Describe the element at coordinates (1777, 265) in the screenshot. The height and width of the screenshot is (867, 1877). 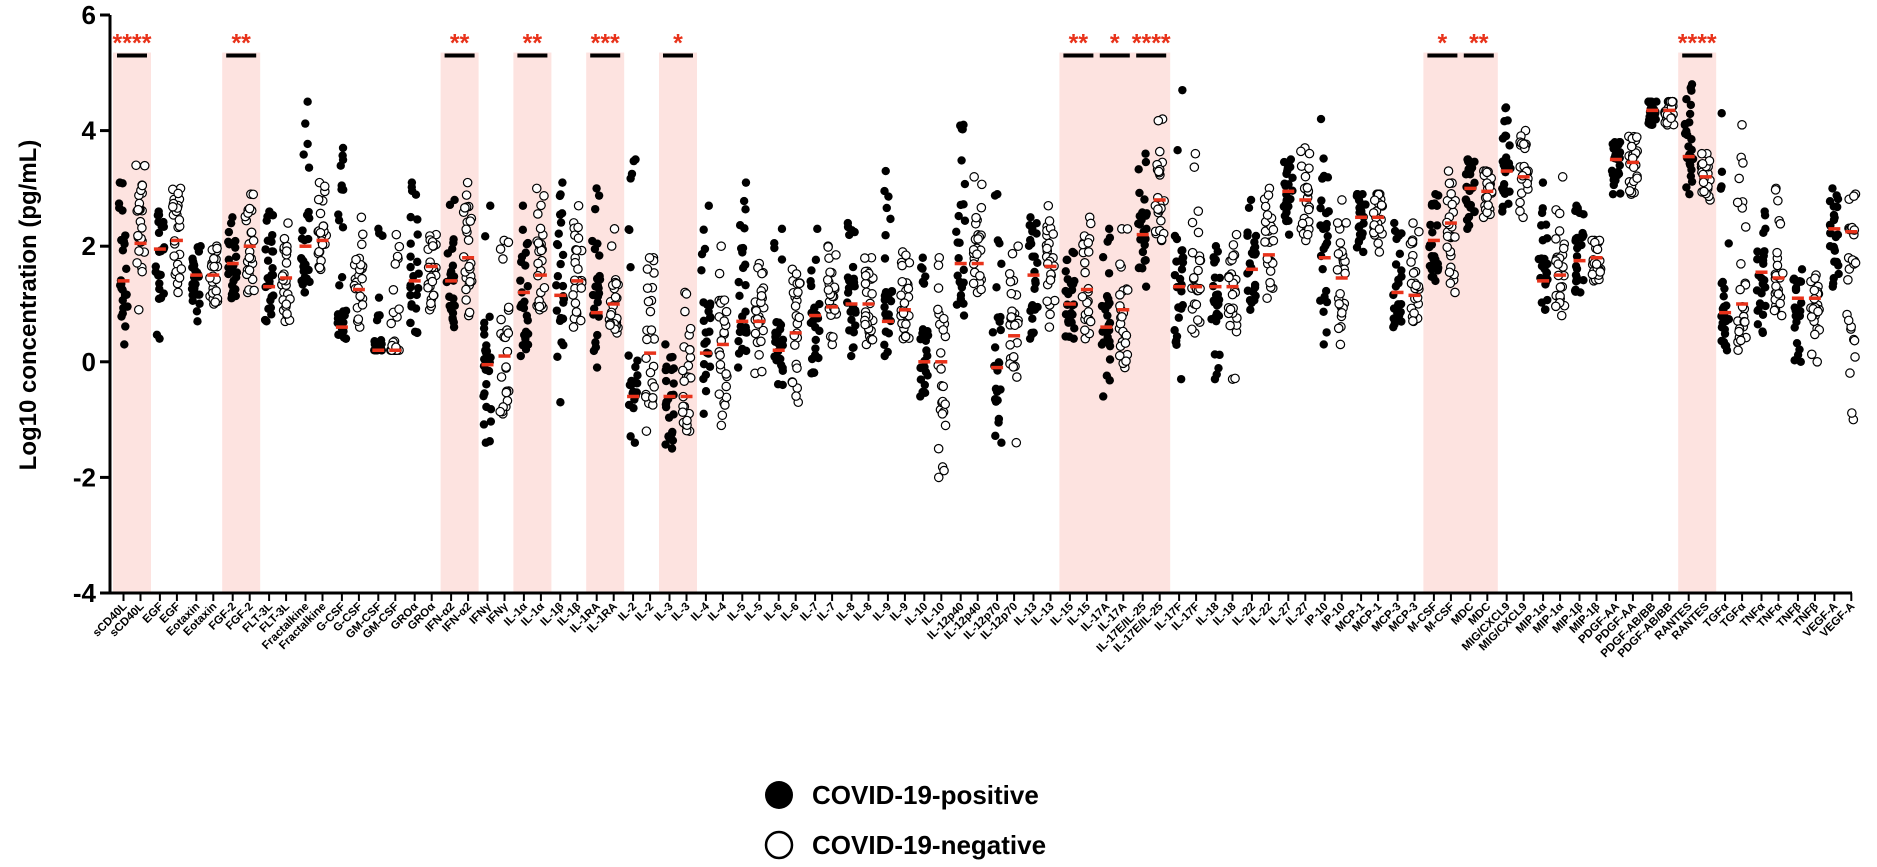
I see `point-negative-tnf` at that location.